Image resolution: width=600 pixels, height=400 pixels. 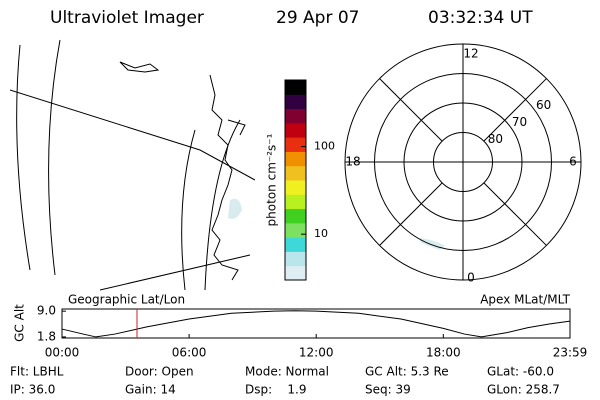 What do you see at coordinates (159, 372) in the screenshot?
I see `info-text: Door: Open` at bounding box center [159, 372].